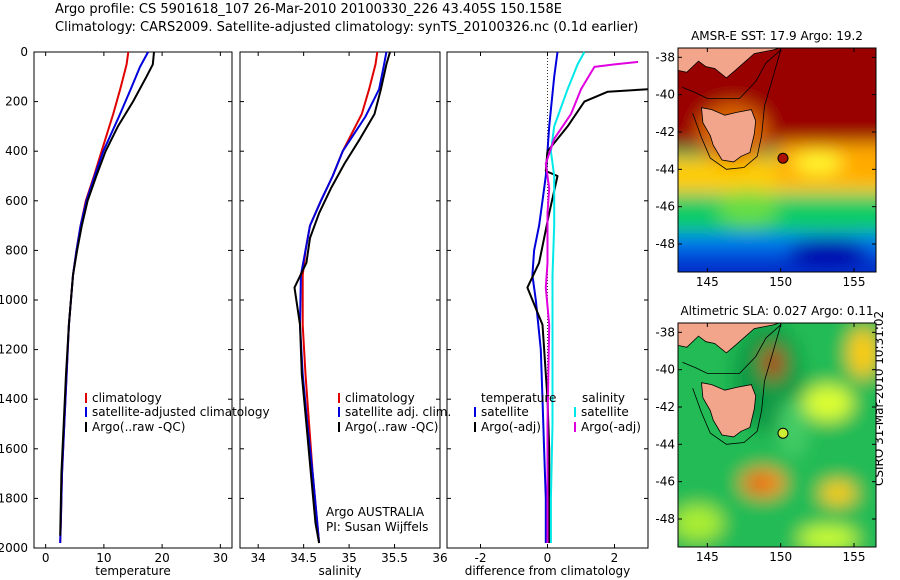  I want to click on series-line-temperature-argo-adj-, so click(587, 315).